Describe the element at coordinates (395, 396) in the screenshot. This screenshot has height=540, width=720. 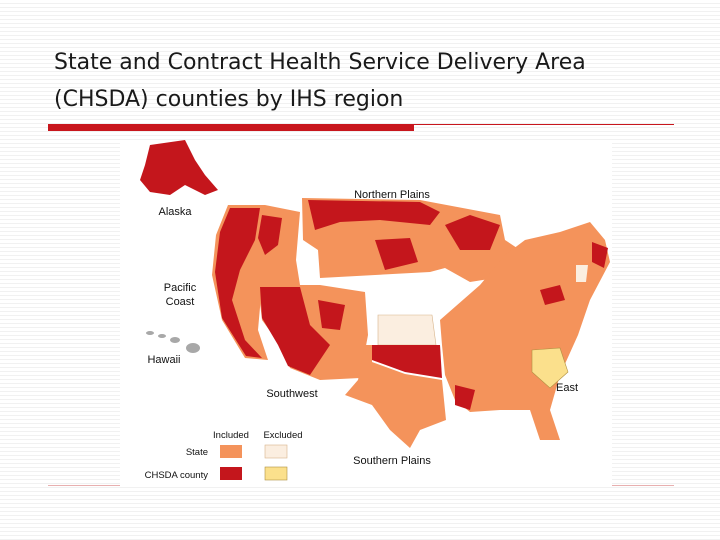
I see `texas-shape` at that location.